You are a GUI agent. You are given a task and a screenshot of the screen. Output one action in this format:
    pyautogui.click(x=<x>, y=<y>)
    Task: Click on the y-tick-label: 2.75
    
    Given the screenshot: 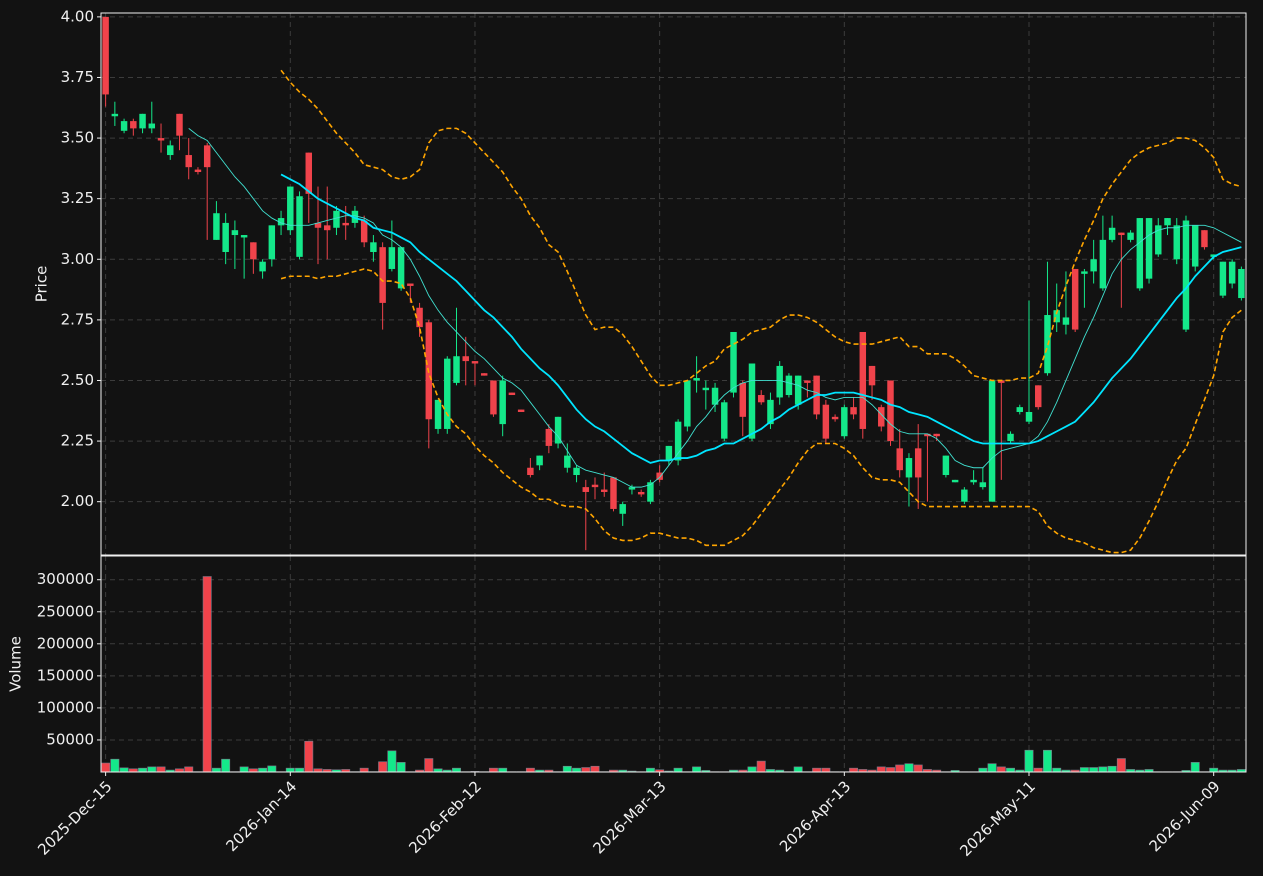 What is the action you would take?
    pyautogui.click(x=77, y=319)
    